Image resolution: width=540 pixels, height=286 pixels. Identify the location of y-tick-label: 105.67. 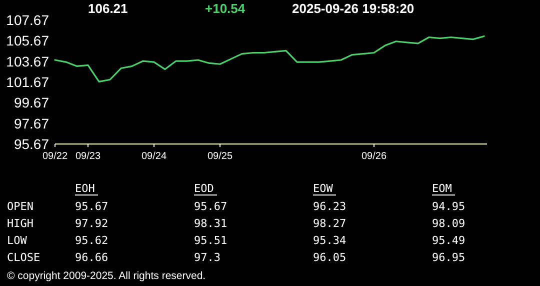
(28, 40).